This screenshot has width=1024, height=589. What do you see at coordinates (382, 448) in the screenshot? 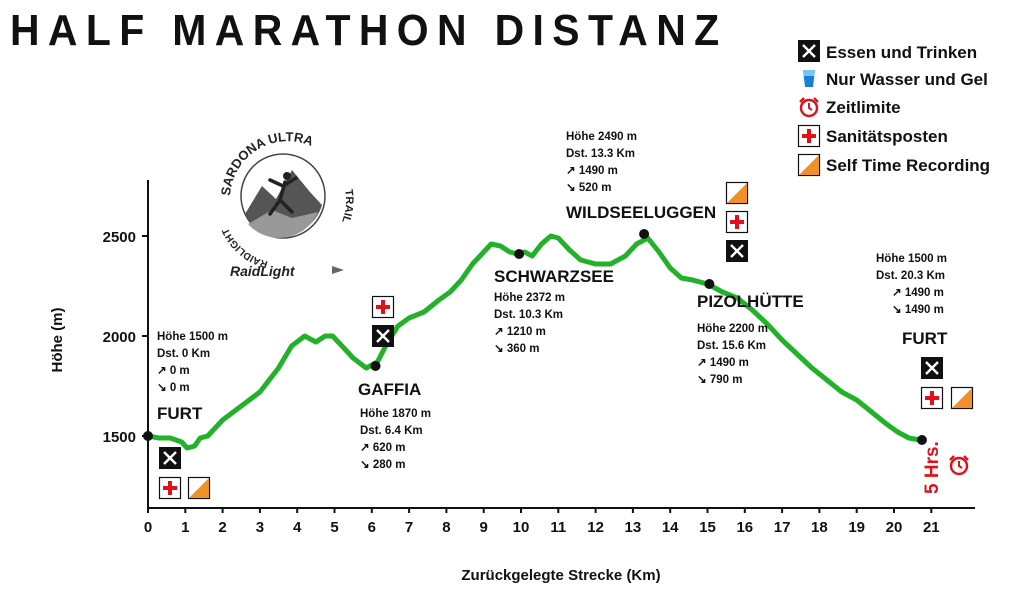
I see `stat-line: ↗ 620 m` at bounding box center [382, 448].